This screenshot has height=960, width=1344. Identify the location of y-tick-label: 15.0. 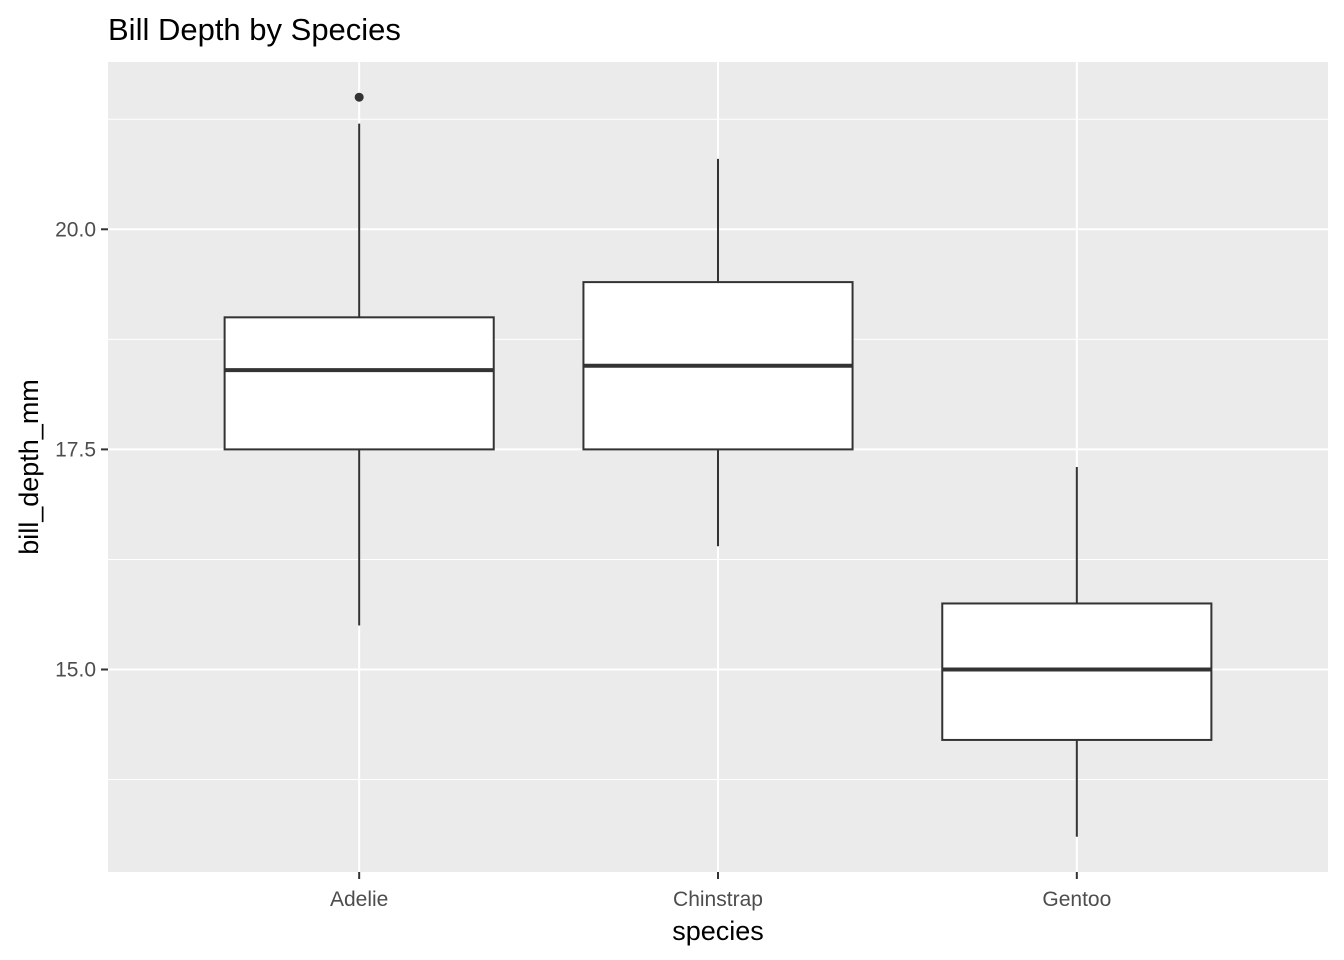
(75, 670).